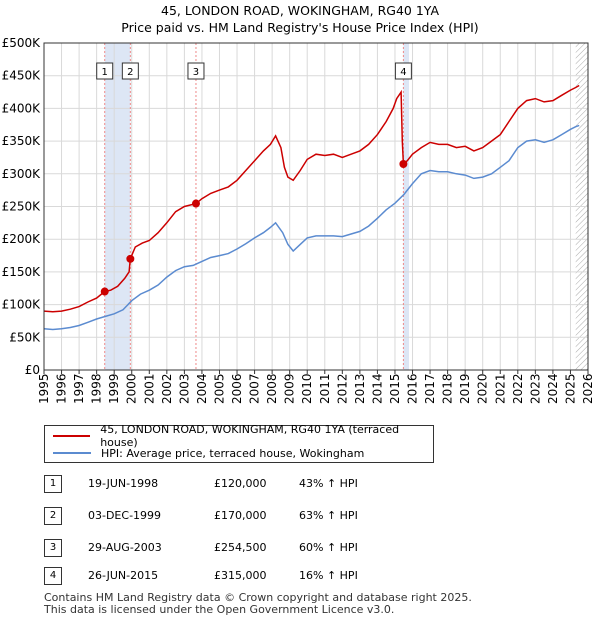 The image size is (600, 620). I want to click on x-tick-label: 2010, so click(307, 388).